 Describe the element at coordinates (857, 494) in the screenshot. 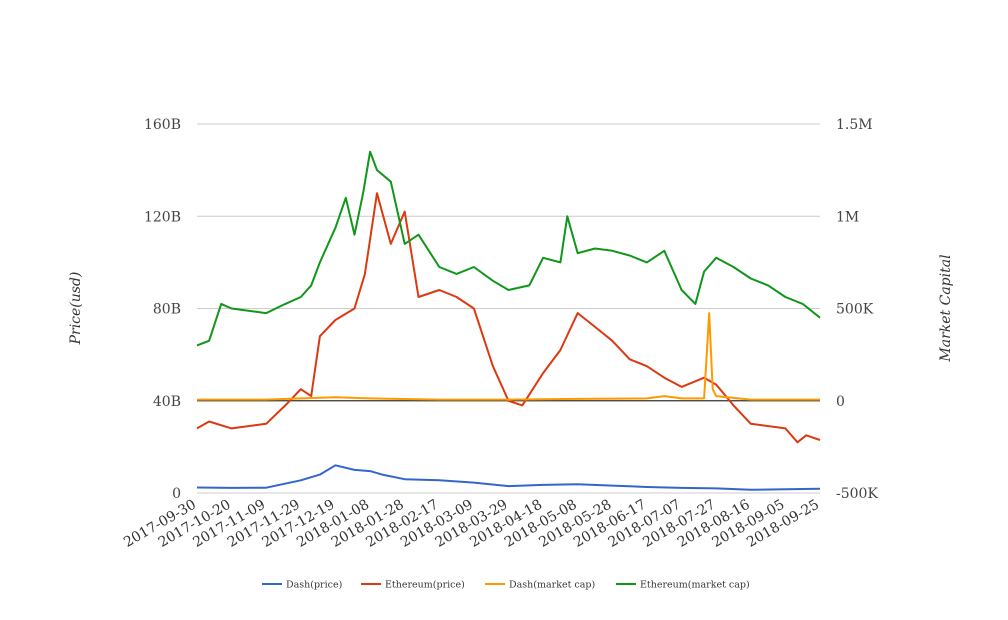

I see `right-tick-label: -500K` at that location.